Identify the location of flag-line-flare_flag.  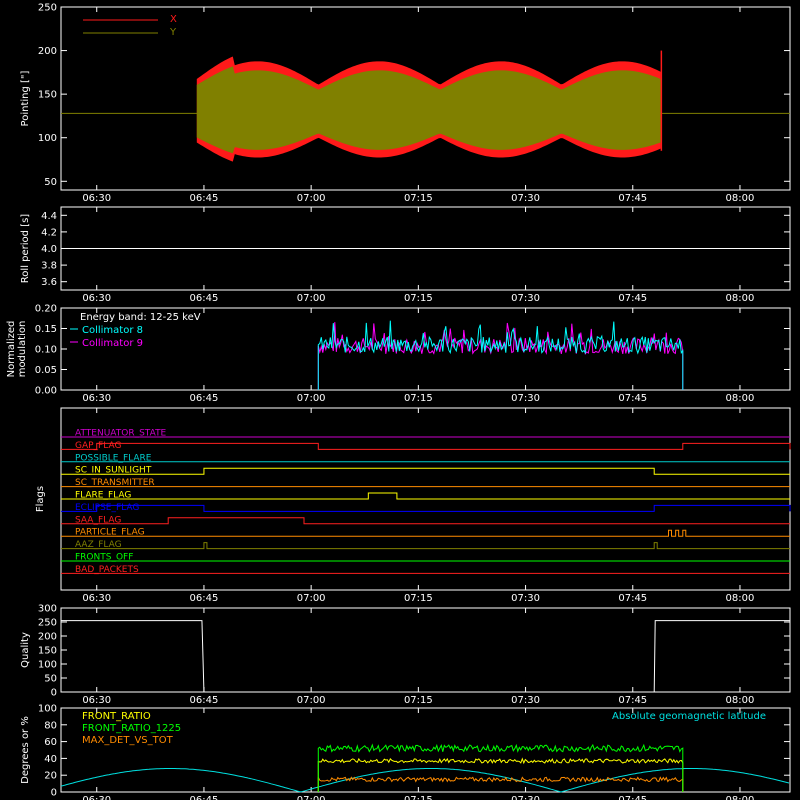
(425, 496).